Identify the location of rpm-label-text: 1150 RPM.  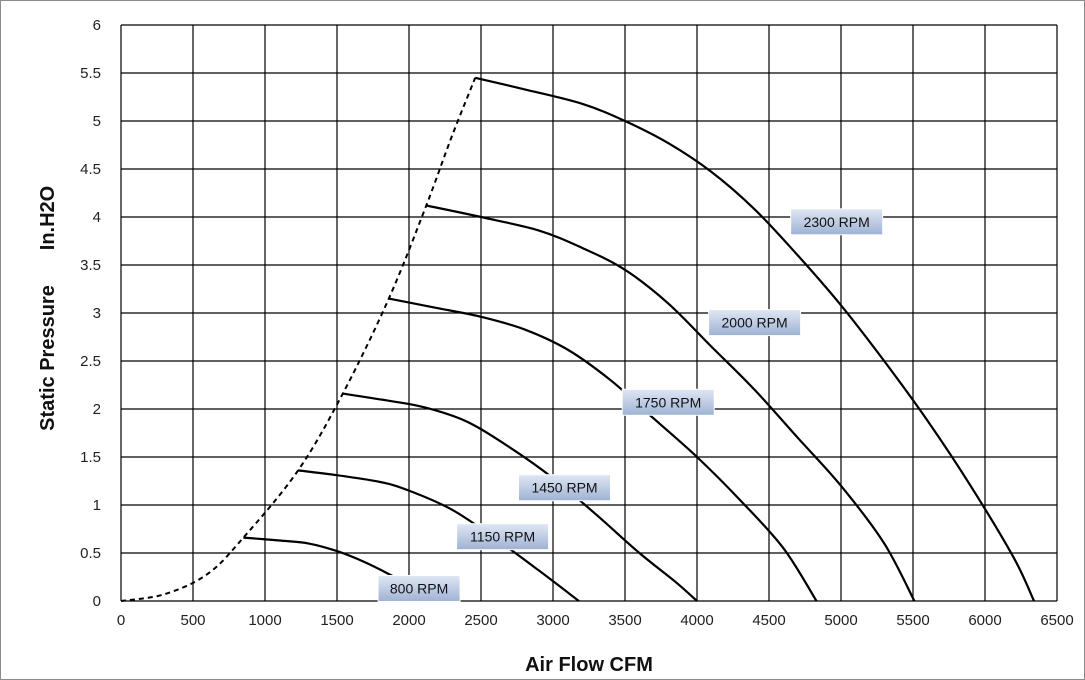
(502, 537).